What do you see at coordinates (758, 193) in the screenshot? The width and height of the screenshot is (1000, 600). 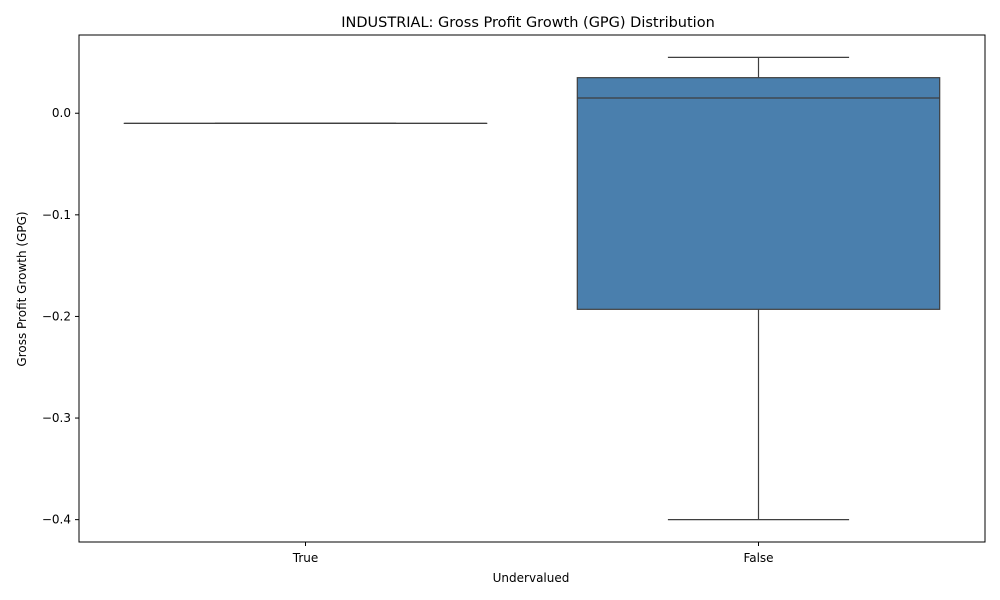 I see `box-iqr` at bounding box center [758, 193].